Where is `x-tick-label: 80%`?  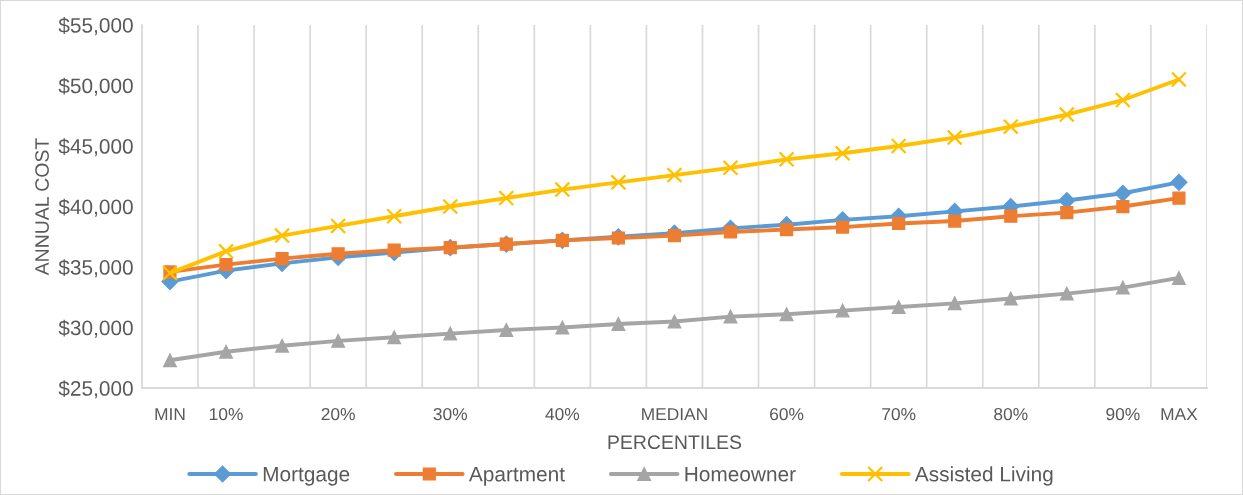 x-tick-label: 80% is located at coordinates (1011, 414).